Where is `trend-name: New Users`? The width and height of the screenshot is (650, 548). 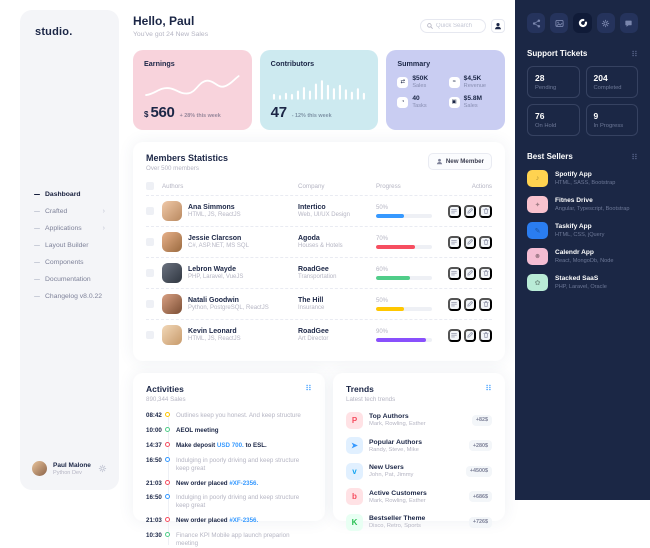 trend-name: New Users is located at coordinates (386, 467).